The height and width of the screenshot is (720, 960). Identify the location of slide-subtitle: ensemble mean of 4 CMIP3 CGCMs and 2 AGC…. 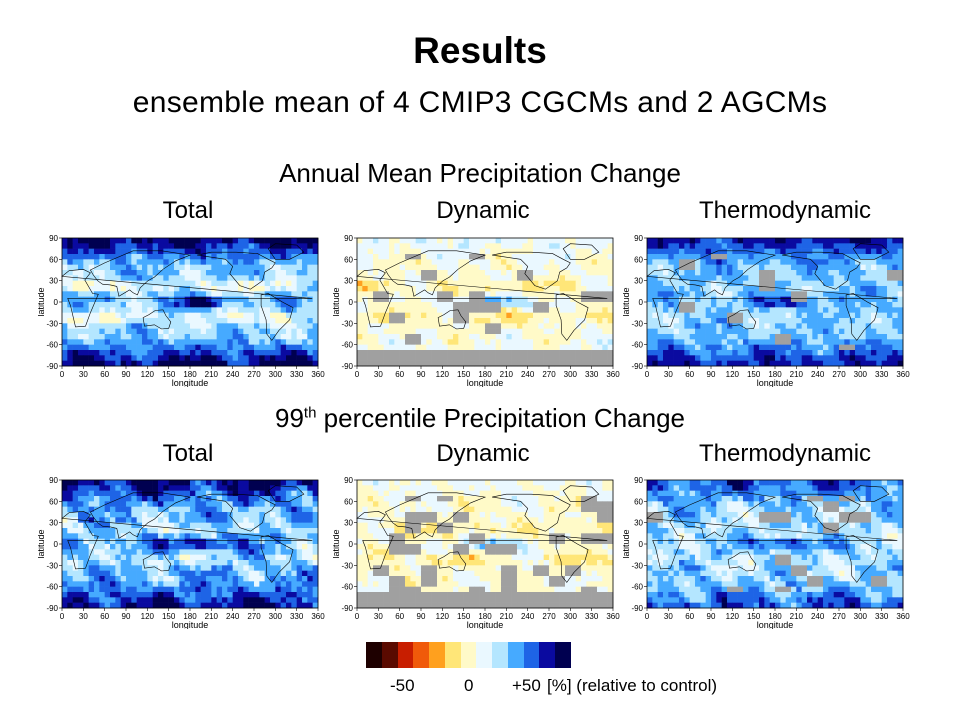
(480, 102).